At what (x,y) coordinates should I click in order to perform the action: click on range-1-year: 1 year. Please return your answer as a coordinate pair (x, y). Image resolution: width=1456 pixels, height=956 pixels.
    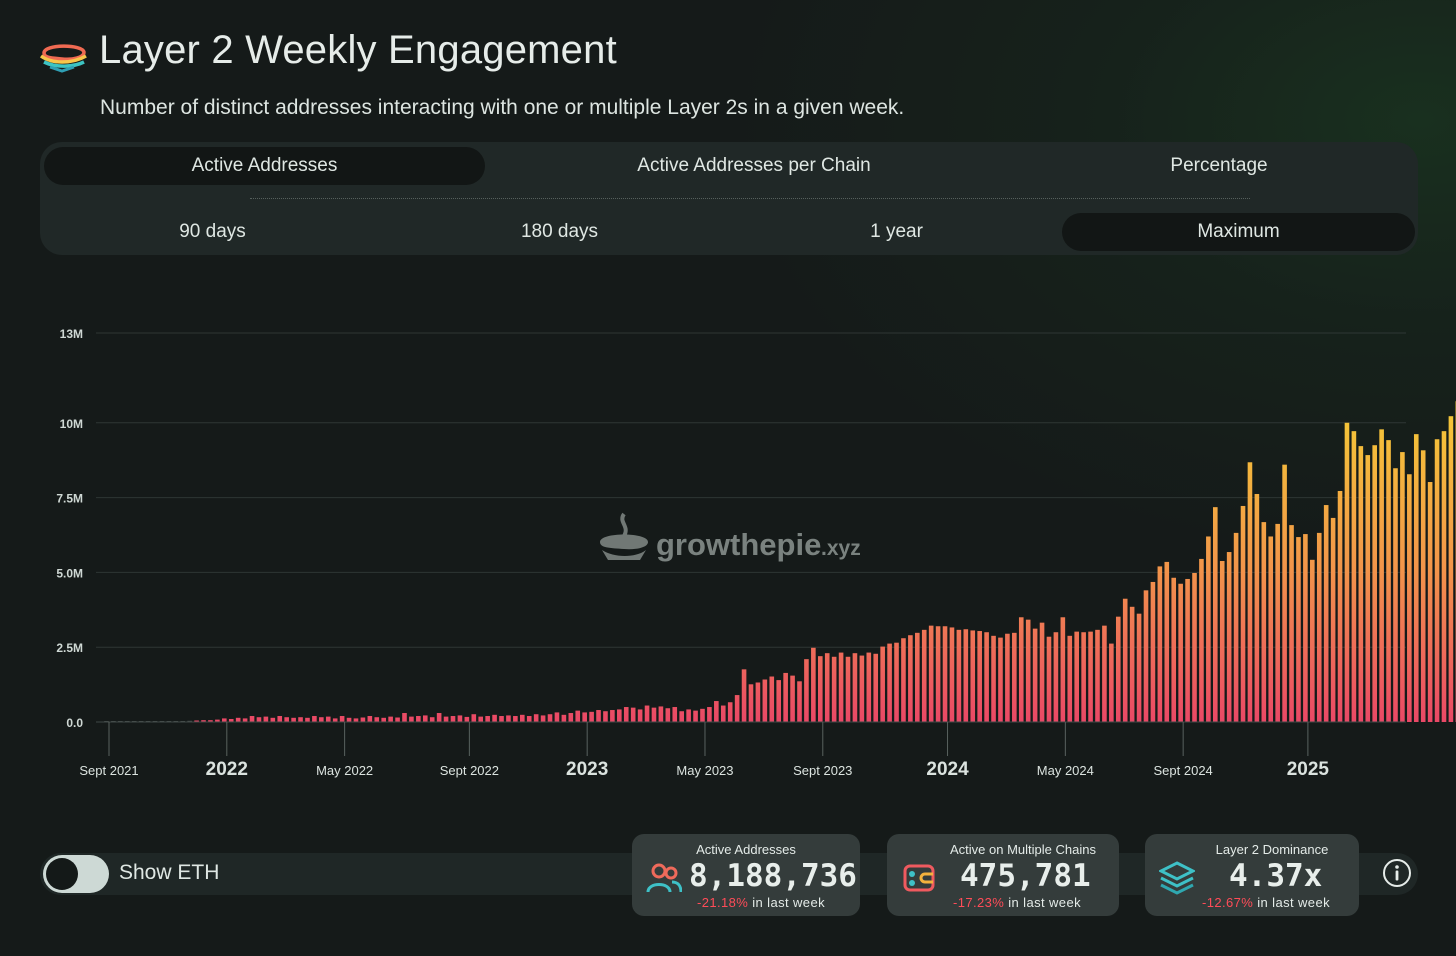
    Looking at the image, I should click on (896, 231).